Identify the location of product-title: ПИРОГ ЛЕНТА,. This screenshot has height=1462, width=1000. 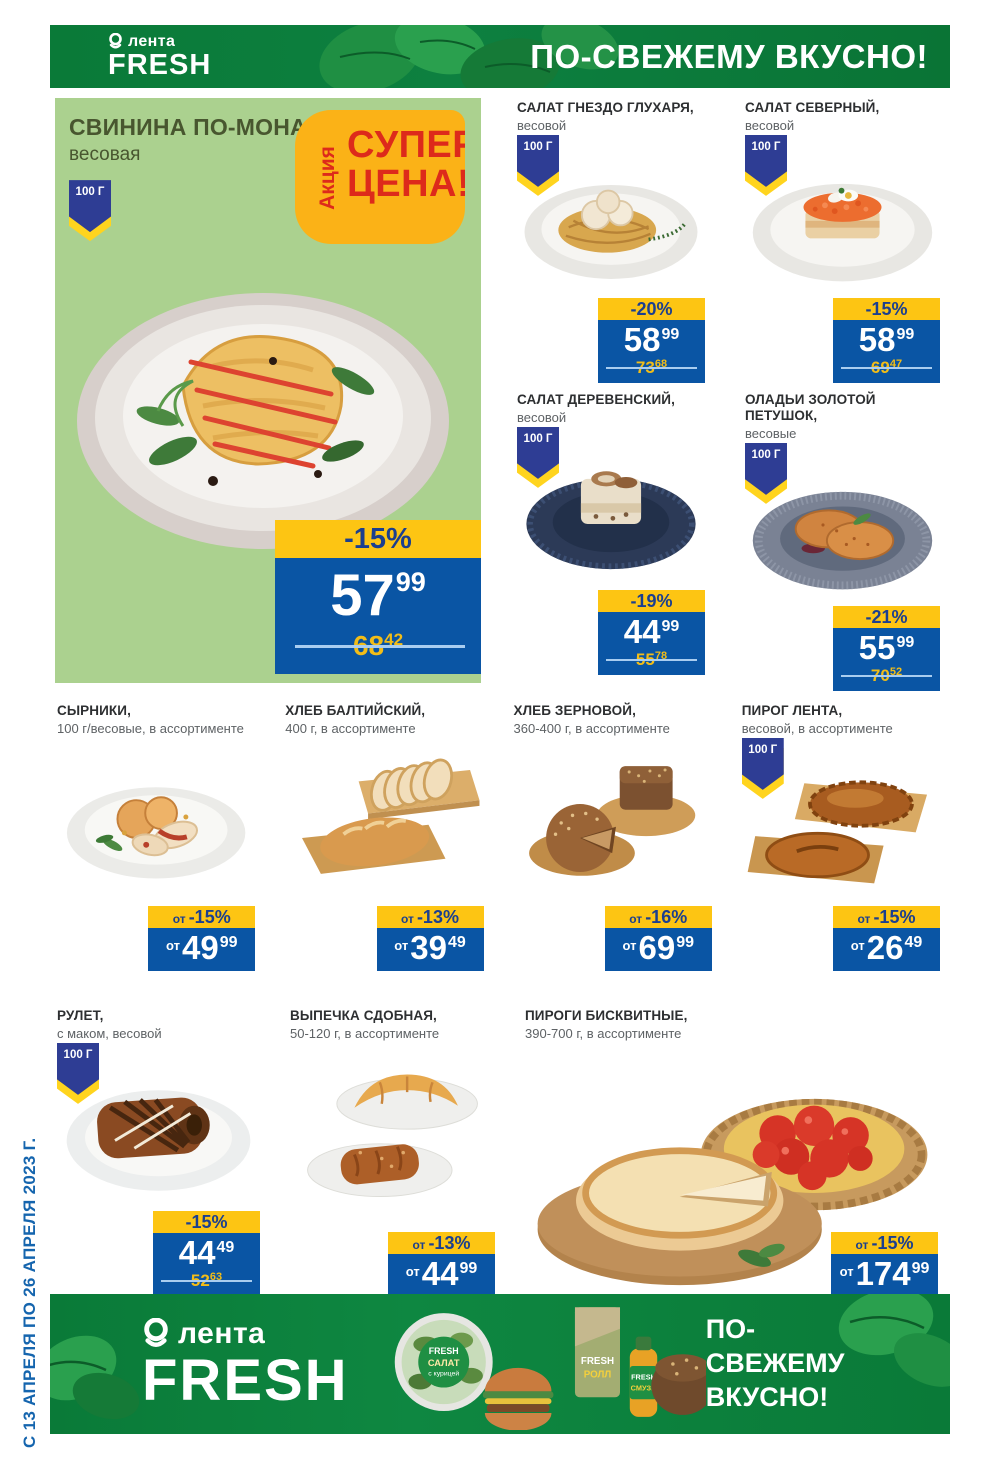
(792, 710).